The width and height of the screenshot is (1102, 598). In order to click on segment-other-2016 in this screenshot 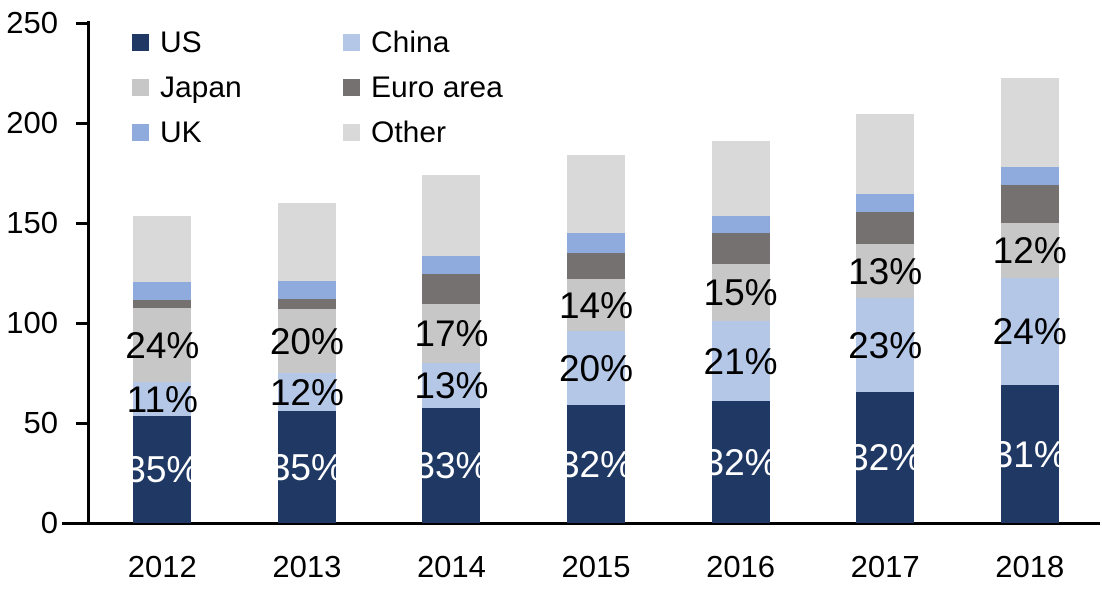, I will do `click(740, 178)`.